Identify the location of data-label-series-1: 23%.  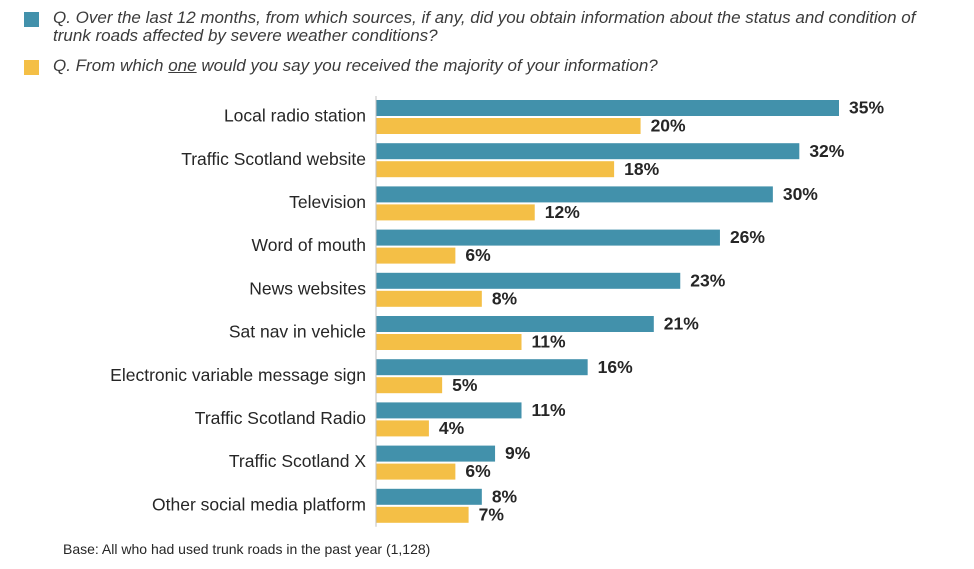
(707, 280).